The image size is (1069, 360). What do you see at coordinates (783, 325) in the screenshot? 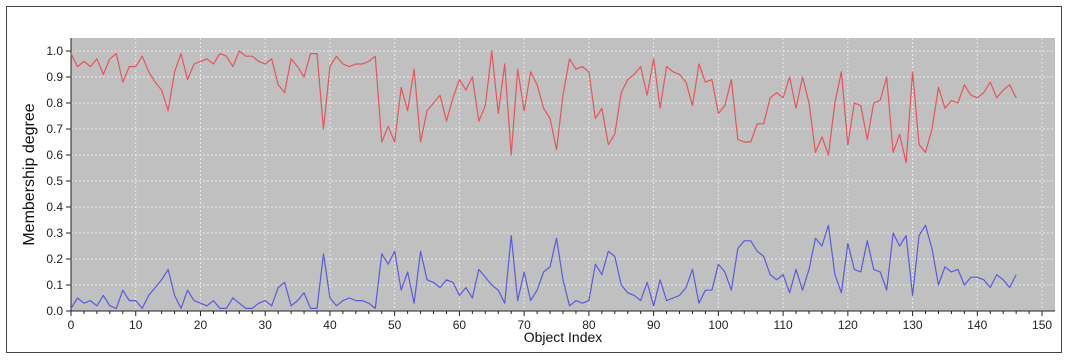
I see `x-tick-label: 110` at bounding box center [783, 325].